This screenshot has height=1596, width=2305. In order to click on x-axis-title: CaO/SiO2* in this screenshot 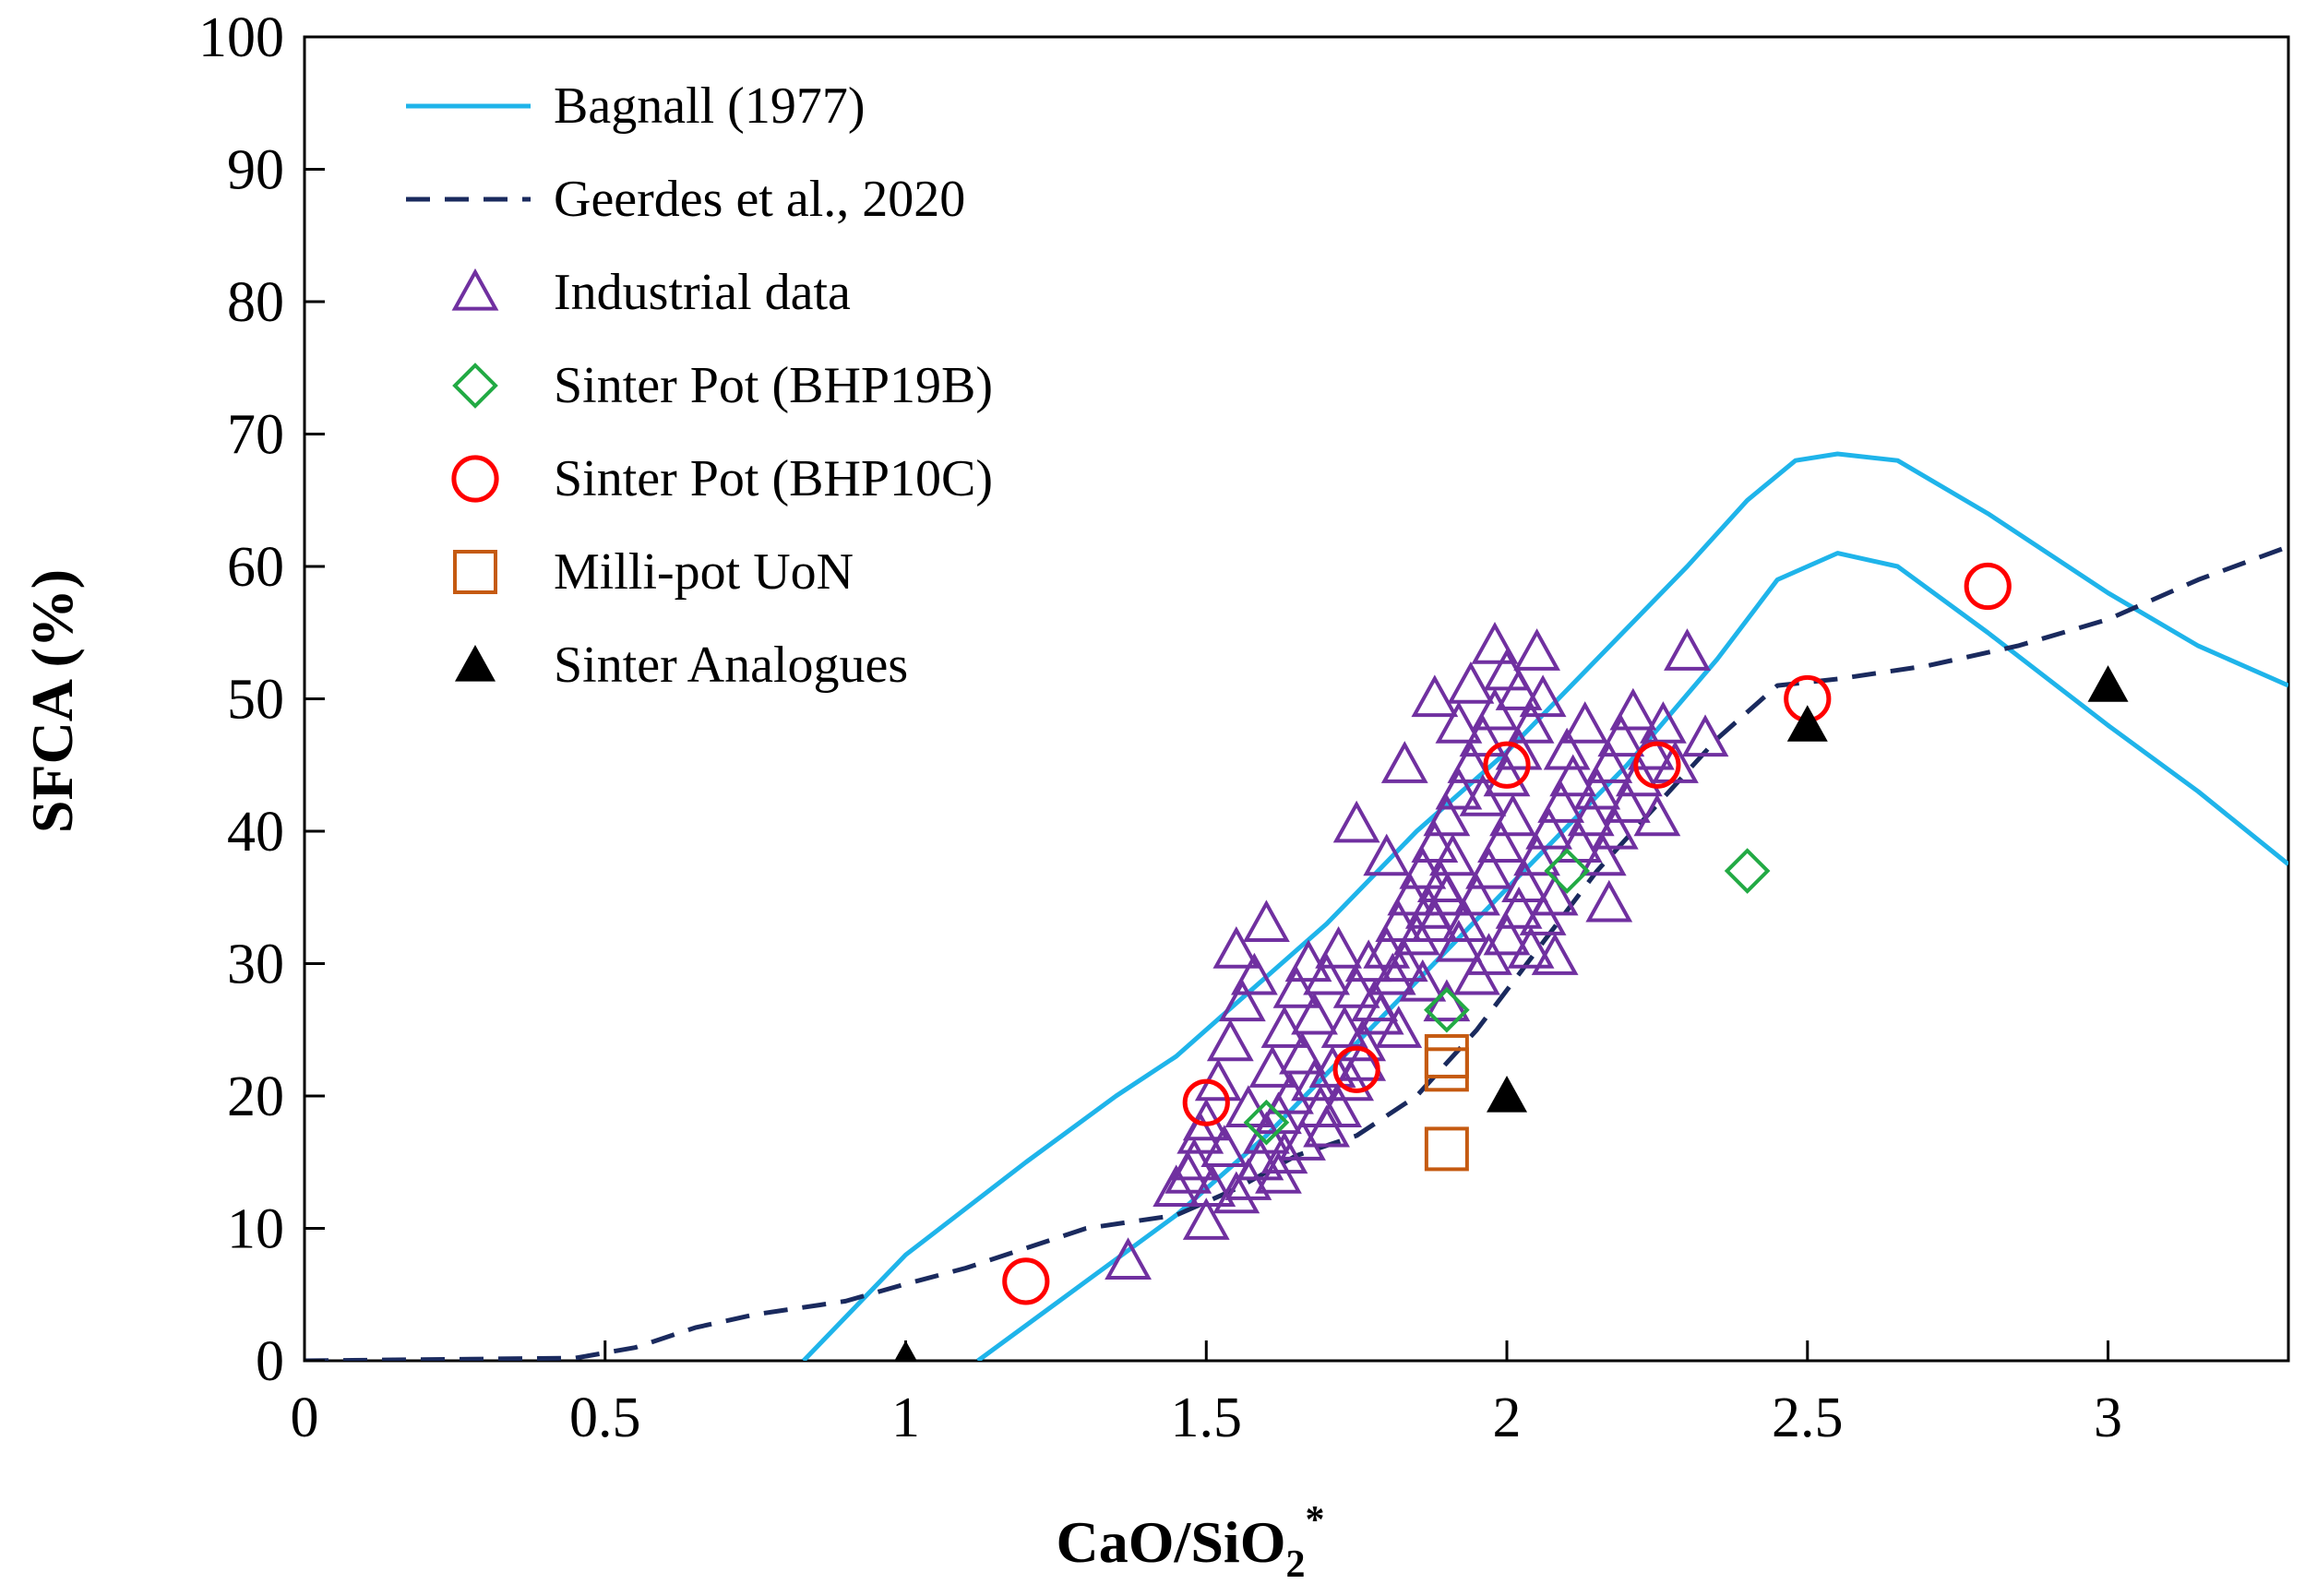, I will do `click(1191, 1542)`.